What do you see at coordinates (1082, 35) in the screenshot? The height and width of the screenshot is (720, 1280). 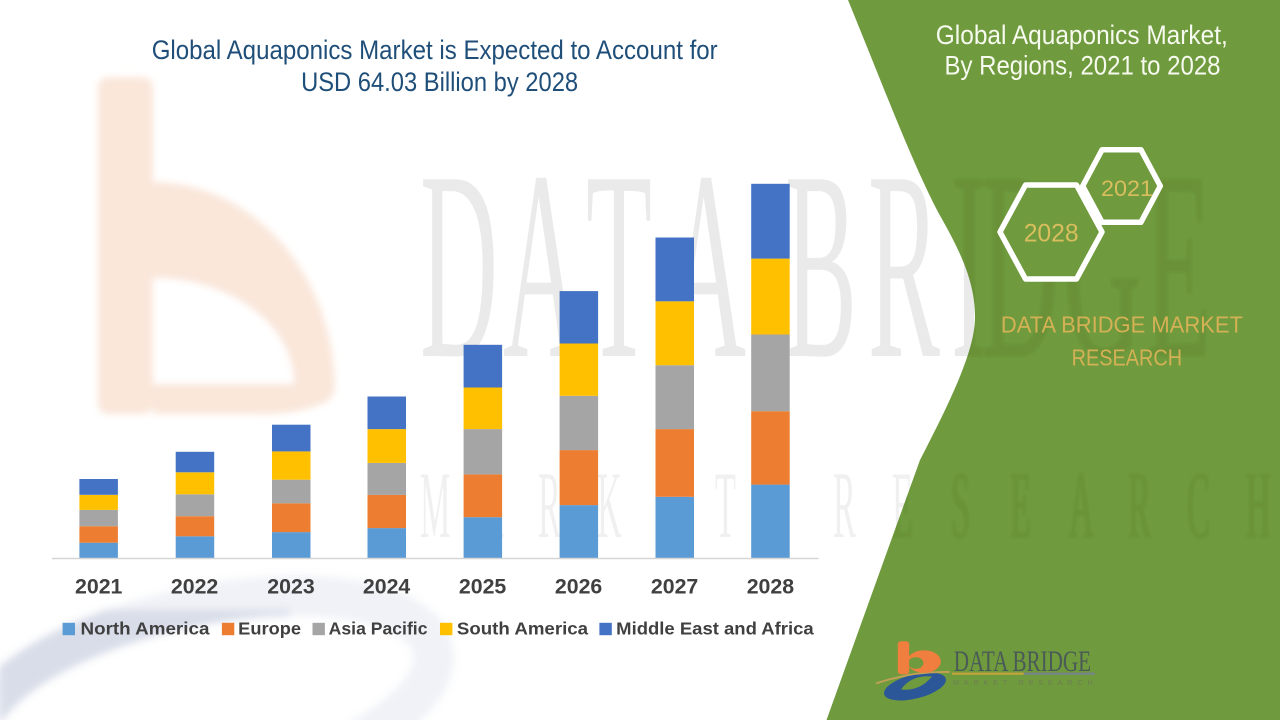 I see `svg-text: Global Aquaponics Market,` at bounding box center [1082, 35].